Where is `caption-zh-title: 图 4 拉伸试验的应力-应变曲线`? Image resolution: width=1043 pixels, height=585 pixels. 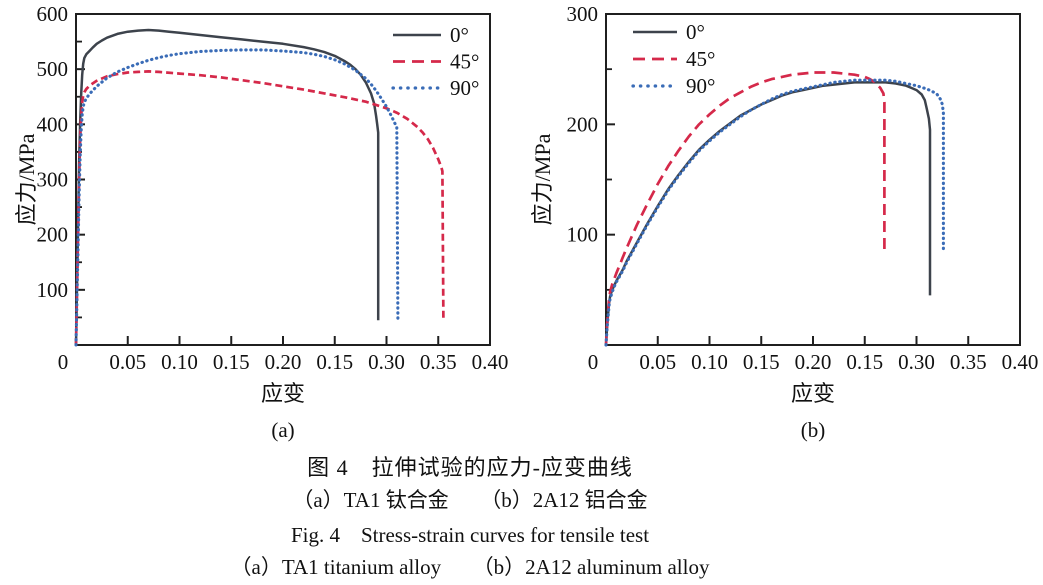 caption-zh-title: 图 4 拉伸试验的应力-应变曲线 is located at coordinates (470, 467).